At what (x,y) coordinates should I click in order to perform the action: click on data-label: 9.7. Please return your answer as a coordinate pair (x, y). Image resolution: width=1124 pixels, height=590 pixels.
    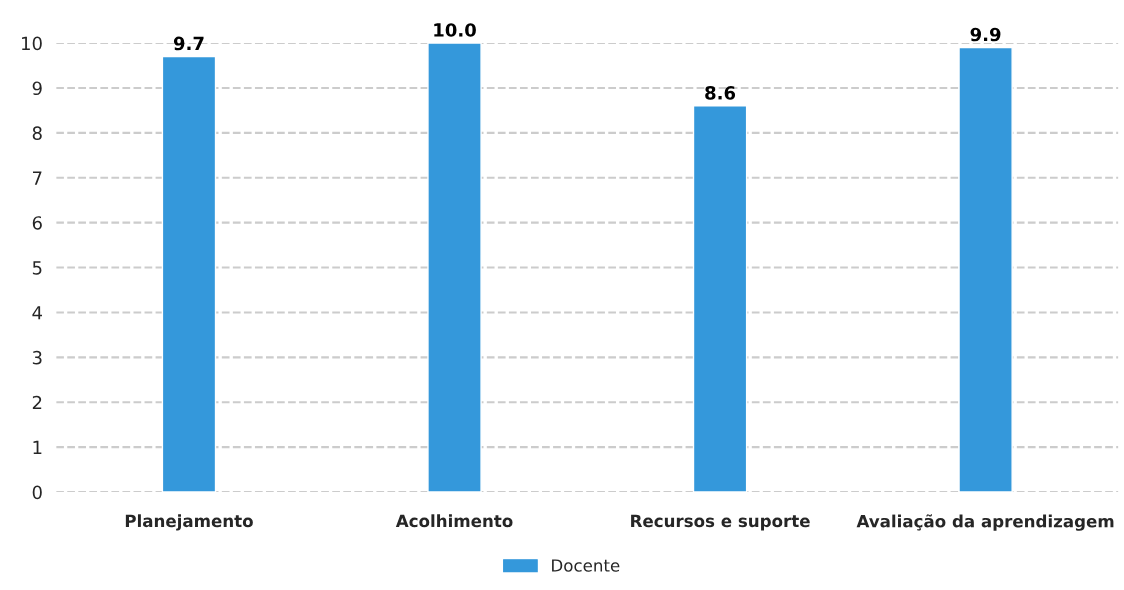
    Looking at the image, I should click on (188, 43).